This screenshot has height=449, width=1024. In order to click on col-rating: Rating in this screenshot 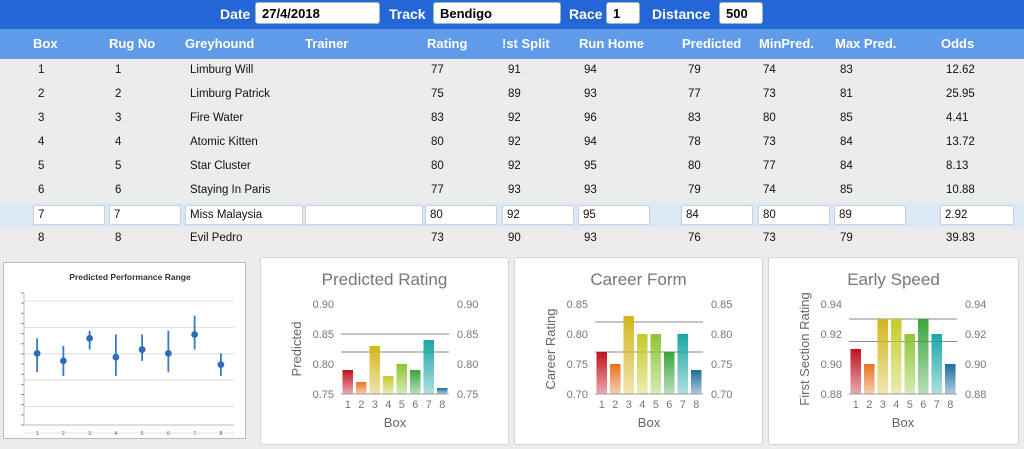, I will do `click(447, 43)`.